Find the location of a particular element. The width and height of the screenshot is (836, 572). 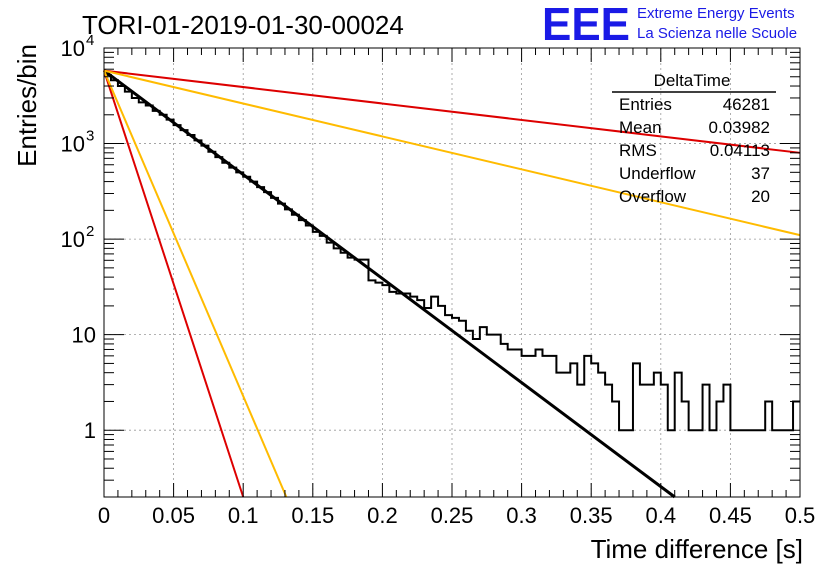

x-tick-label: 0.2 is located at coordinates (382, 515).